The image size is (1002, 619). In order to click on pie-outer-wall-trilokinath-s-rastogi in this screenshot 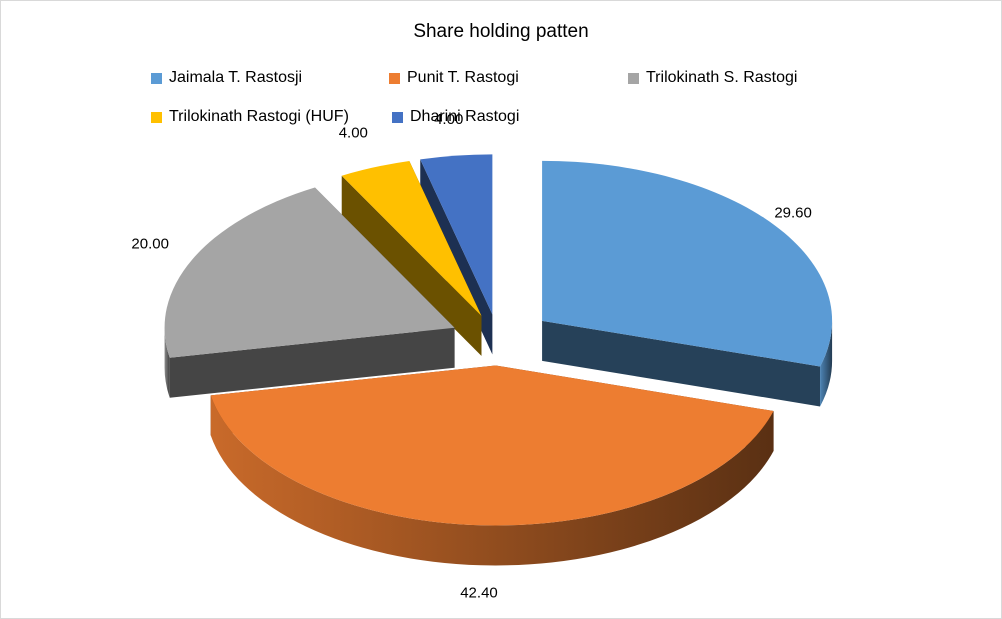, I will do `click(167, 362)`.